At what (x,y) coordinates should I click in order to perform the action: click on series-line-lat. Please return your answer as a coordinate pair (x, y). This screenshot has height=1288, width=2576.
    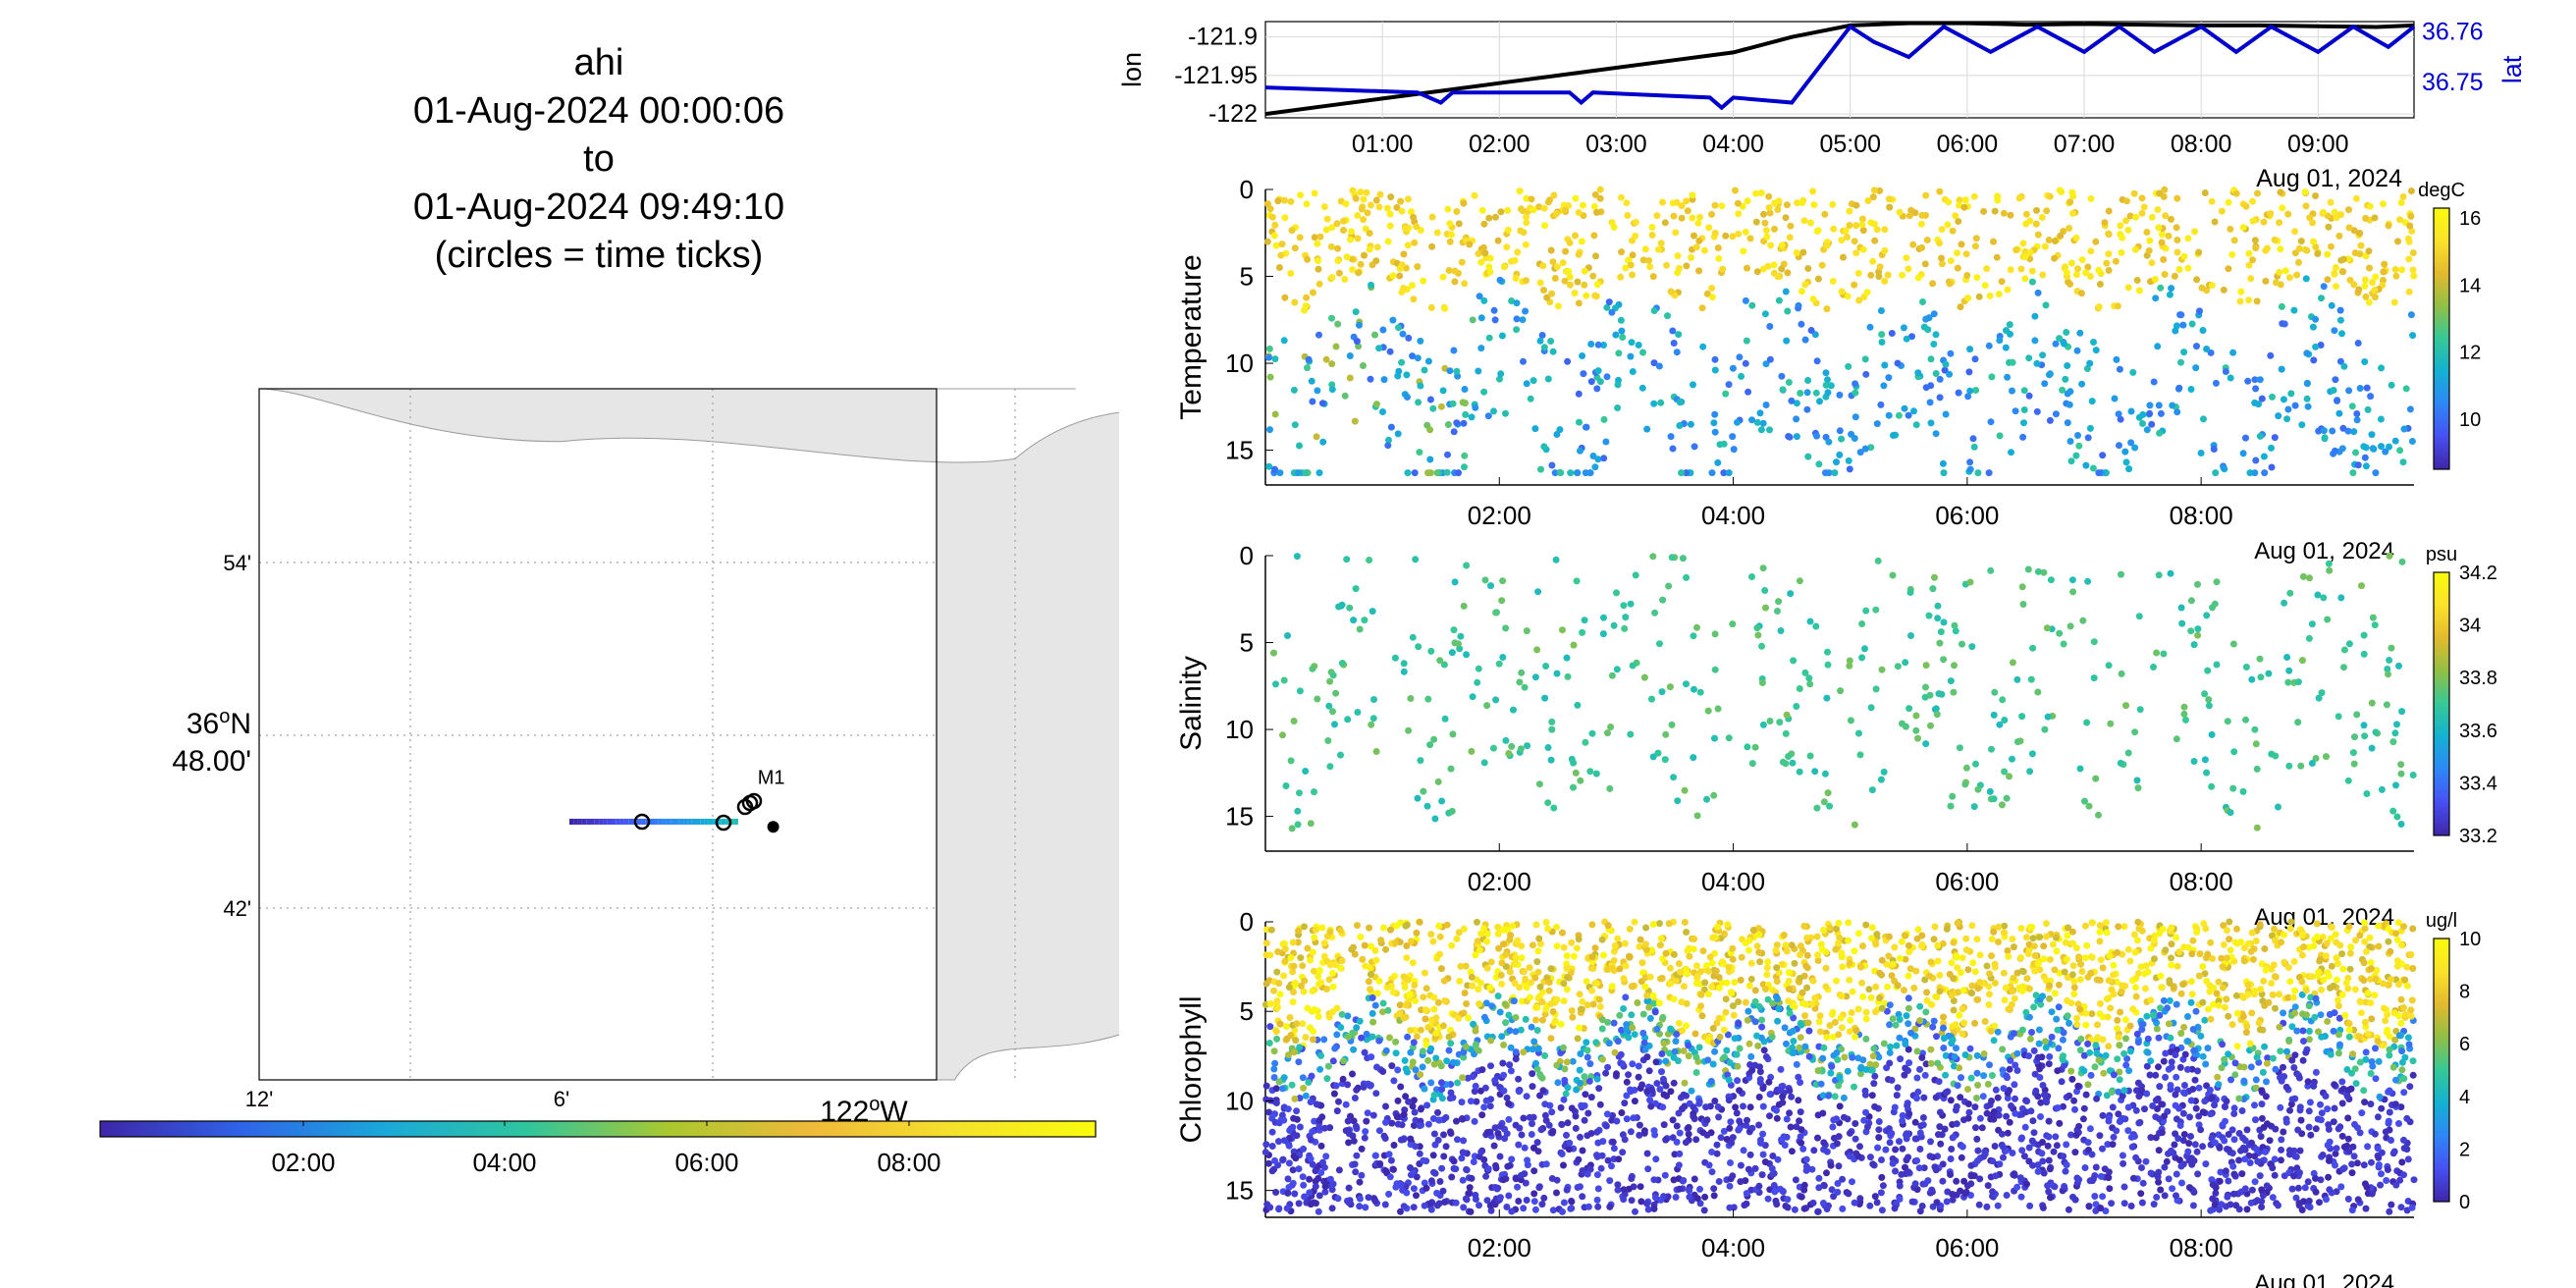
    Looking at the image, I should click on (1840, 67).